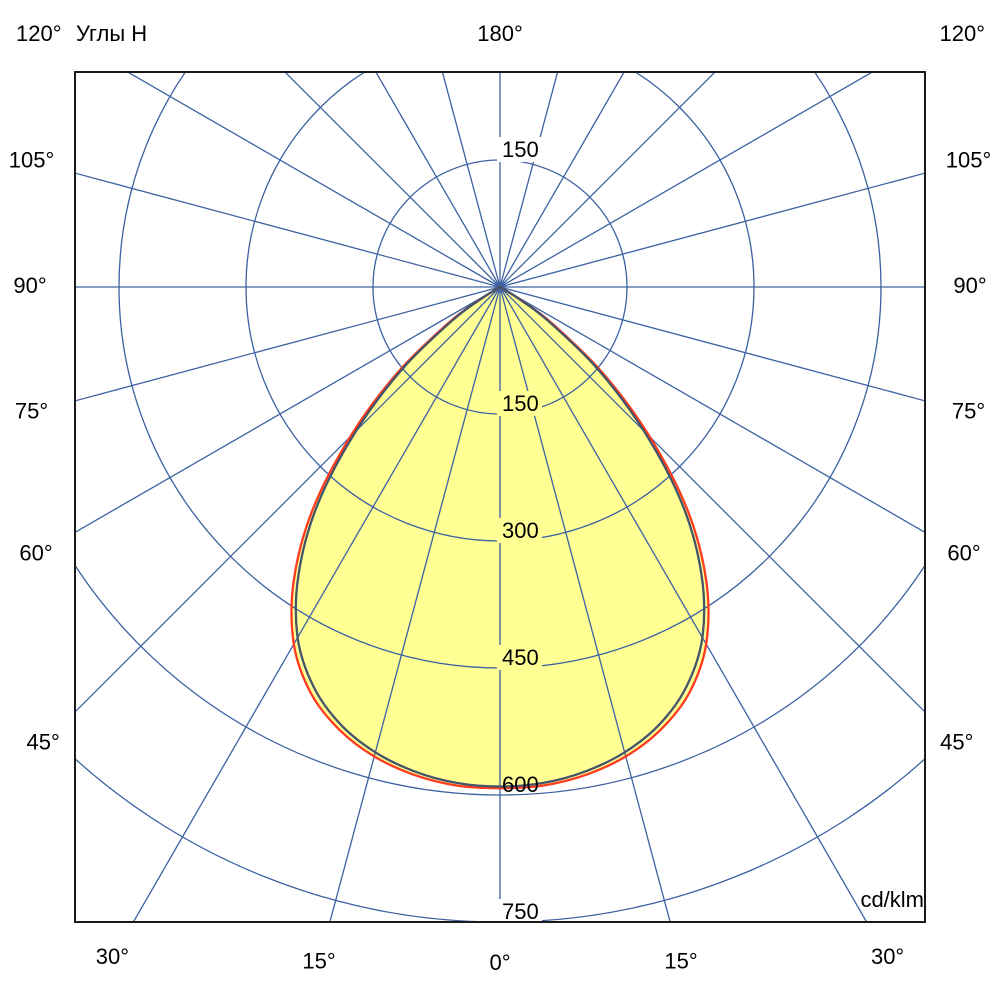 Image resolution: width=1000 pixels, height=1000 pixels. What do you see at coordinates (39, 33) in the screenshot?
I see `top-left-angle-label: 120°` at bounding box center [39, 33].